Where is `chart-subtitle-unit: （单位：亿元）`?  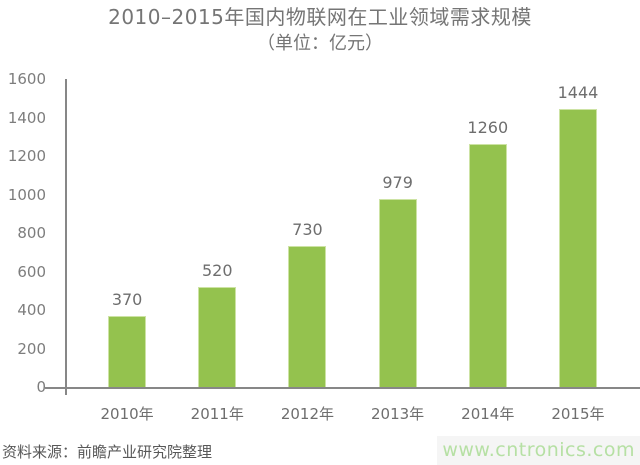 chart-subtitle-unit: （单位：亿元） is located at coordinates (320, 43).